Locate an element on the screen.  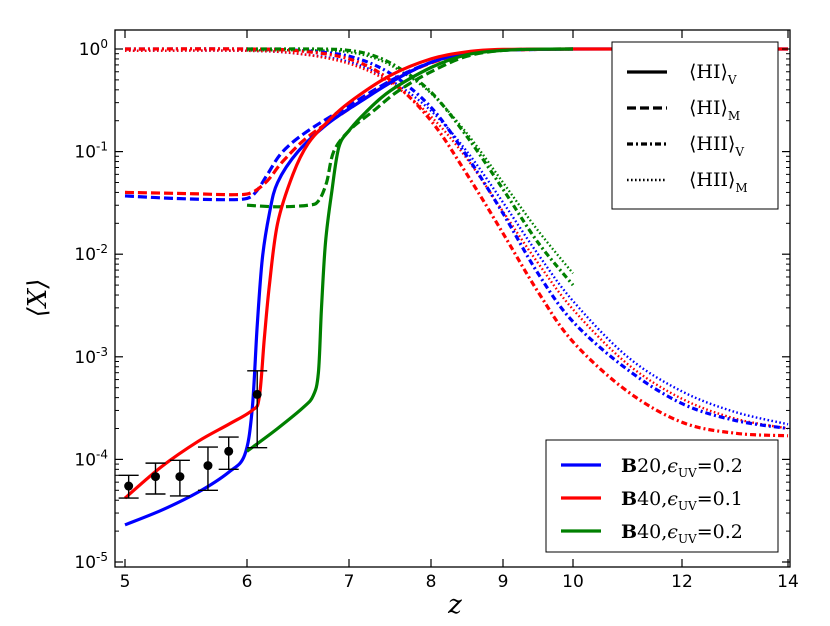
y-tick-label: 10⁻³ is located at coordinates (91, 356).